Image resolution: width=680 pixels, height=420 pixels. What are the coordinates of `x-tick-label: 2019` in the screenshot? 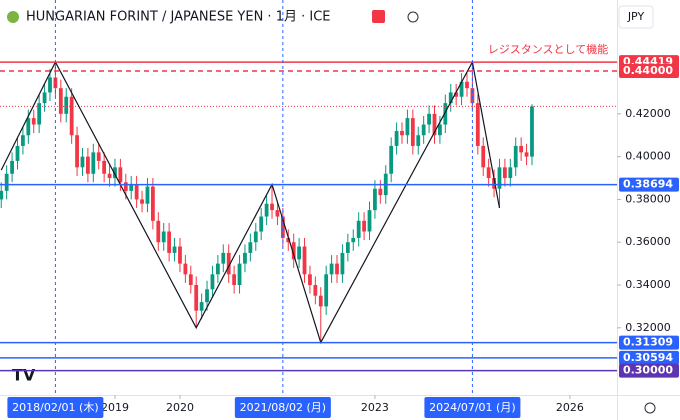 It's located at (115, 407).